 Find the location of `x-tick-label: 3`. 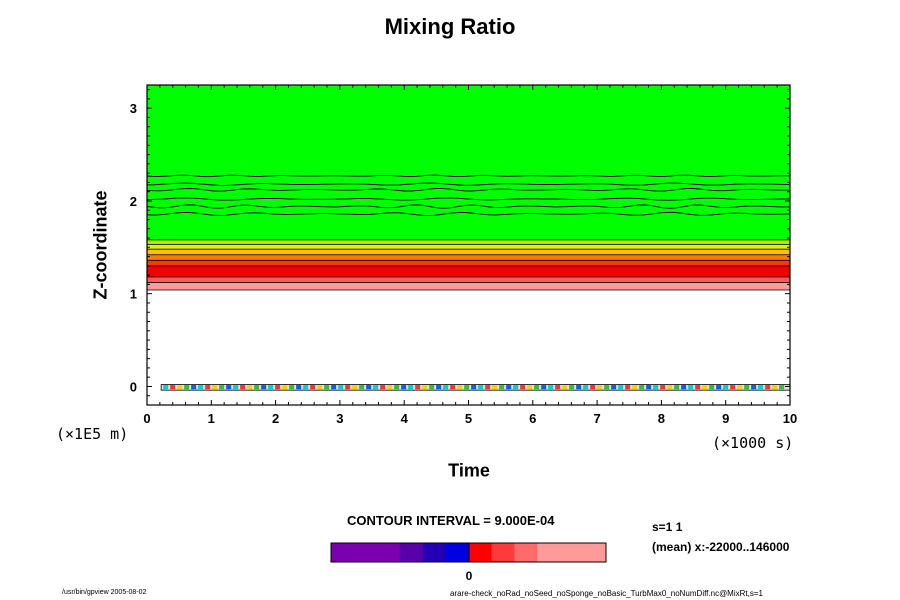

x-tick-label: 3 is located at coordinates (339, 418).